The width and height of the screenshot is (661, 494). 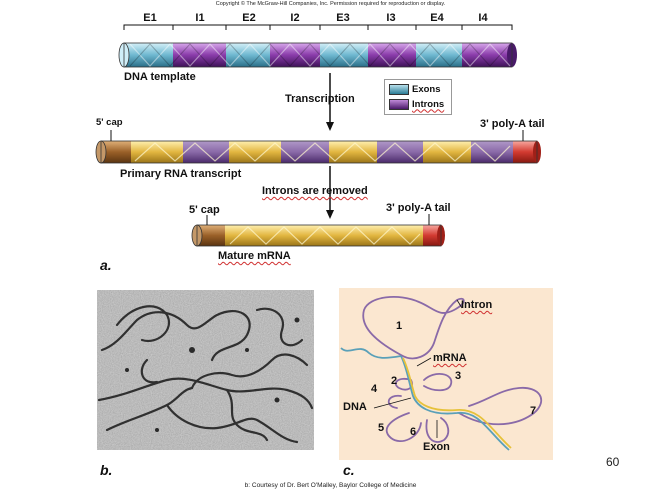 I want to click on legend-exons: Exons, so click(x=415, y=89).